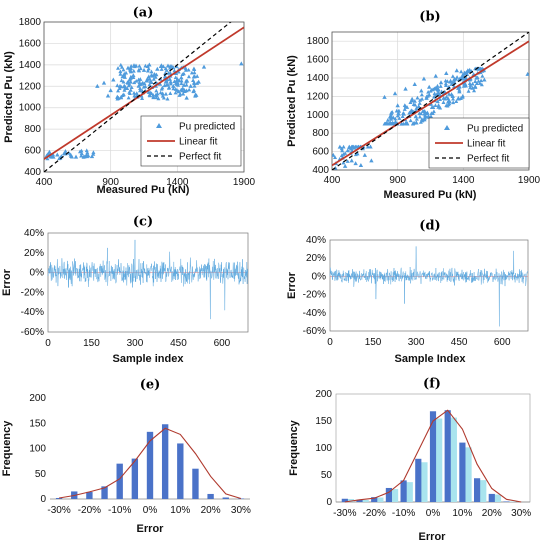 The height and width of the screenshot is (550, 543). What do you see at coordinates (320, 152) in the screenshot?
I see `y-tick-label: 600` at bounding box center [320, 152].